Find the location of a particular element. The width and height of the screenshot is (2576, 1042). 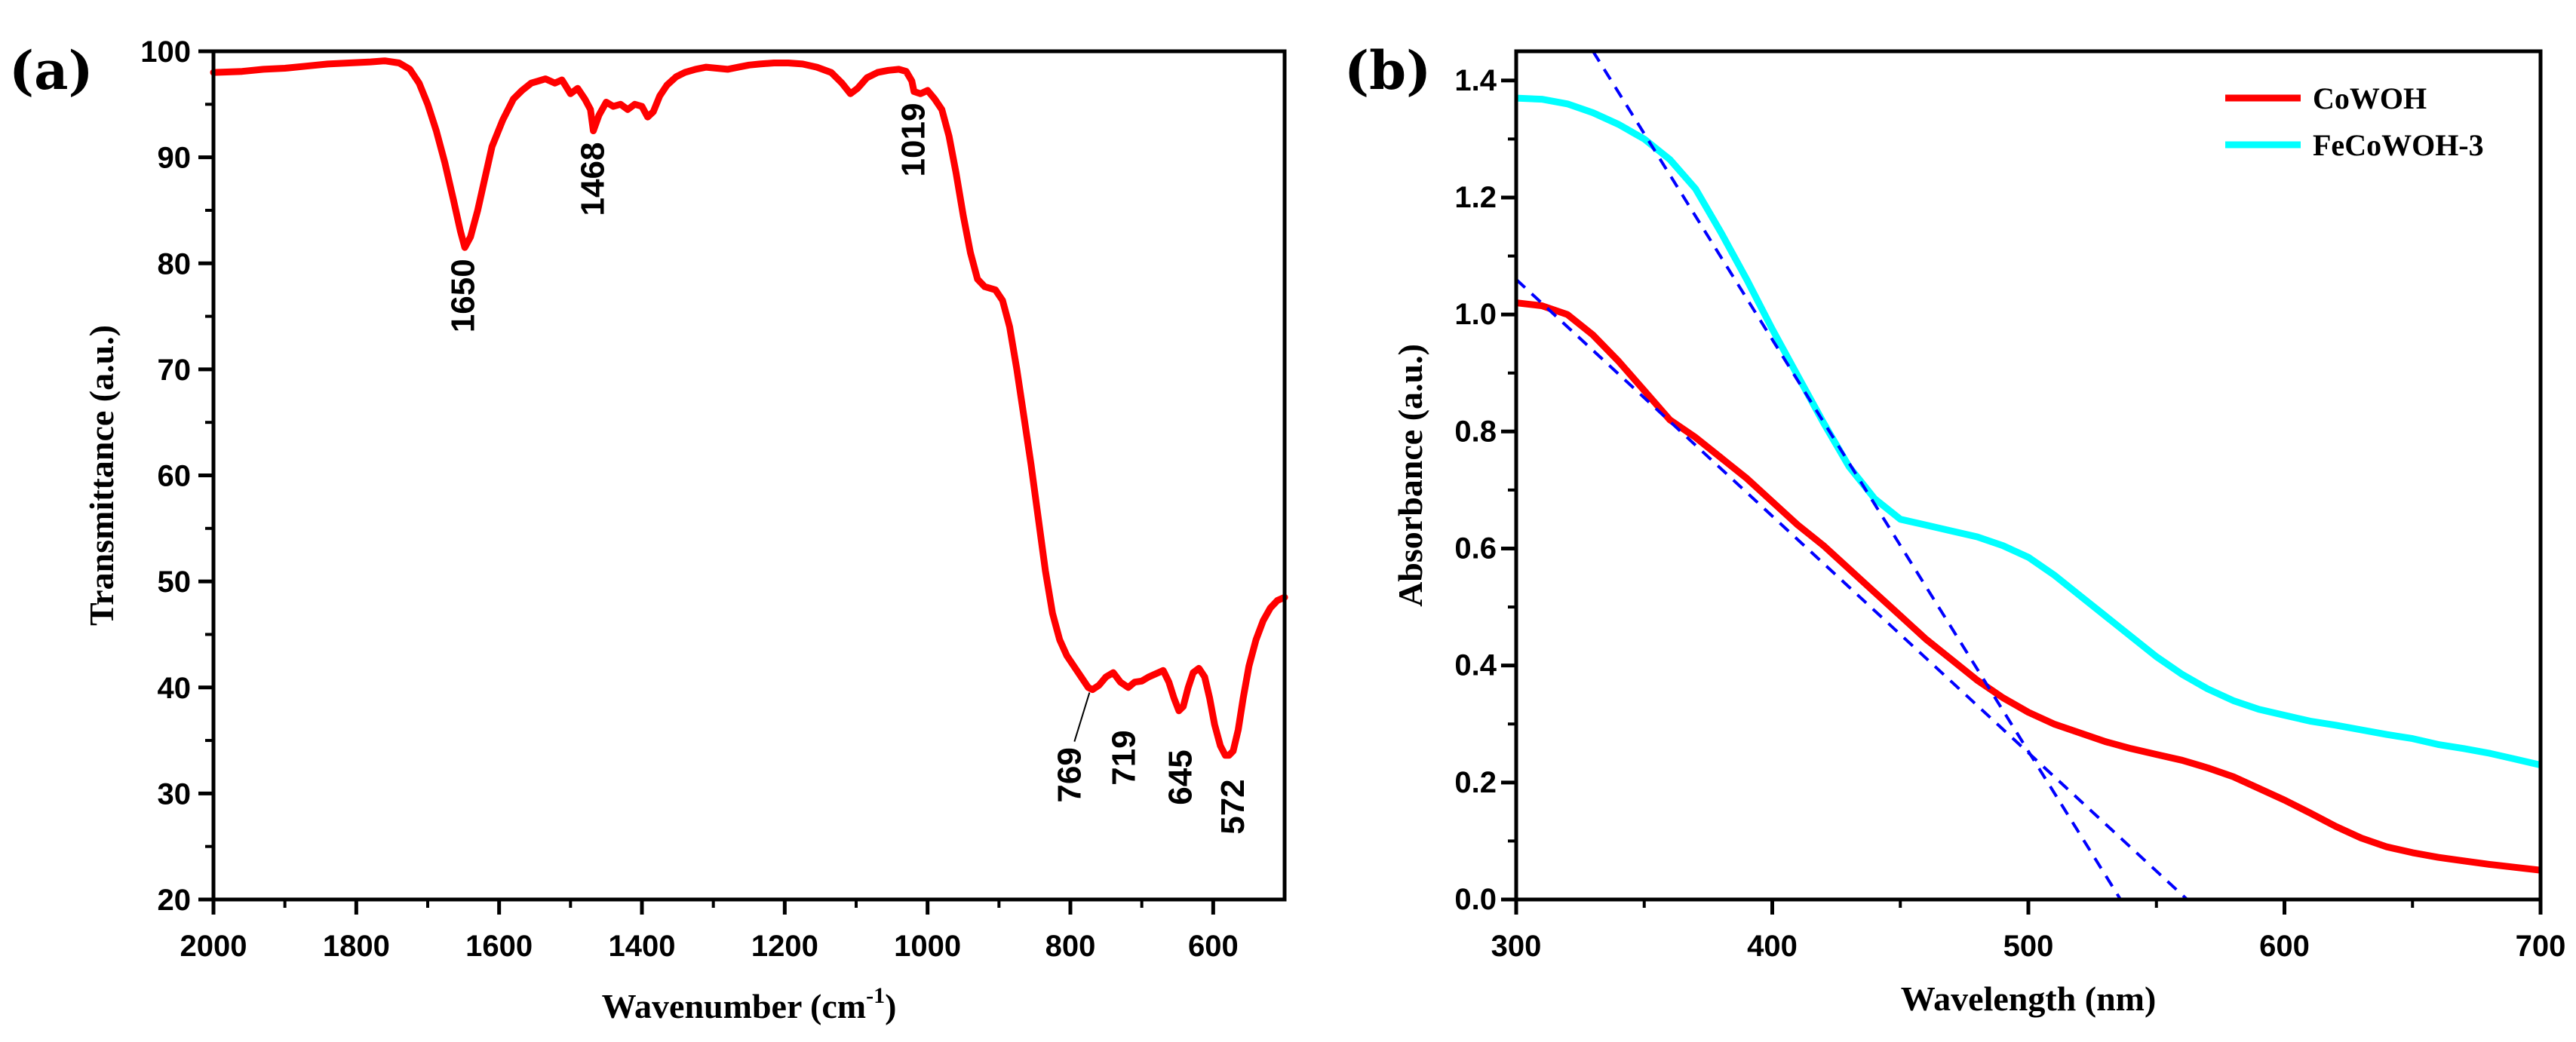

x-axis-title-superscript: -1 is located at coordinates (875, 995).